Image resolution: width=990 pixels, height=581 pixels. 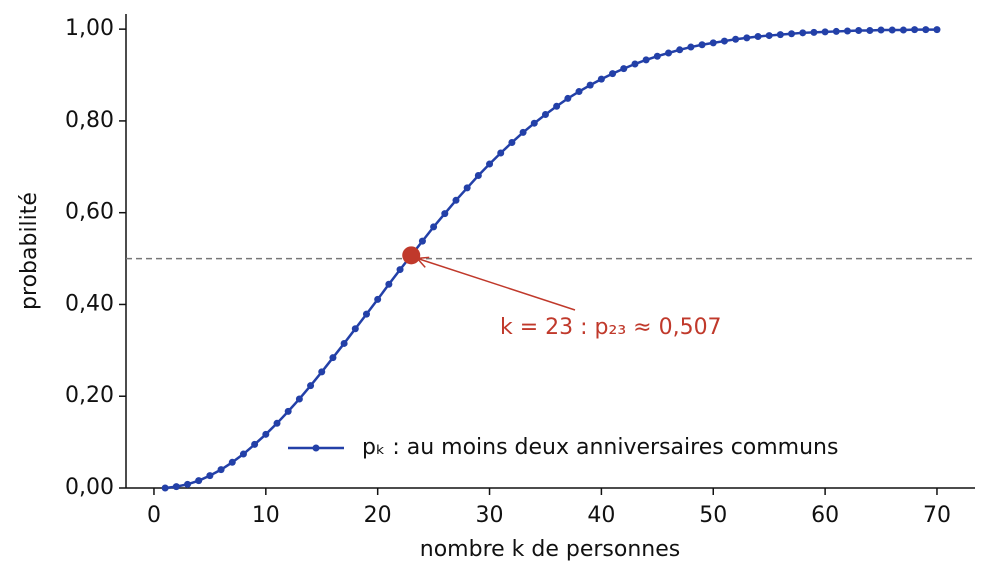 What do you see at coordinates (490, 515) in the screenshot?
I see `x-tick-label: 30` at bounding box center [490, 515].